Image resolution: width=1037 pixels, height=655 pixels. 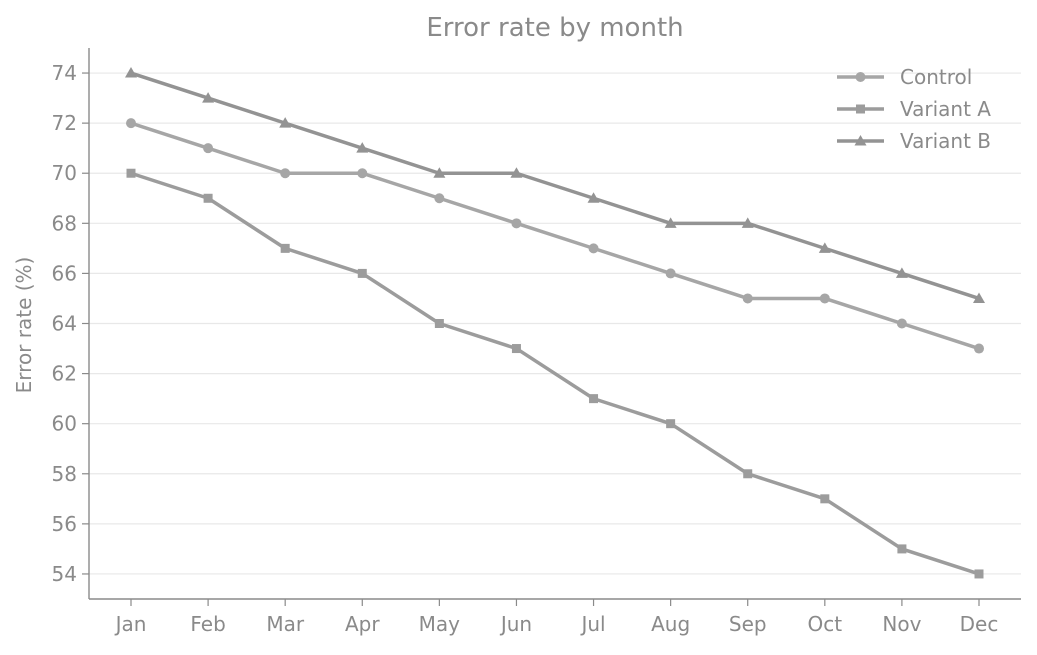 I want to click on y-tick-label: 62, so click(x=64, y=374).